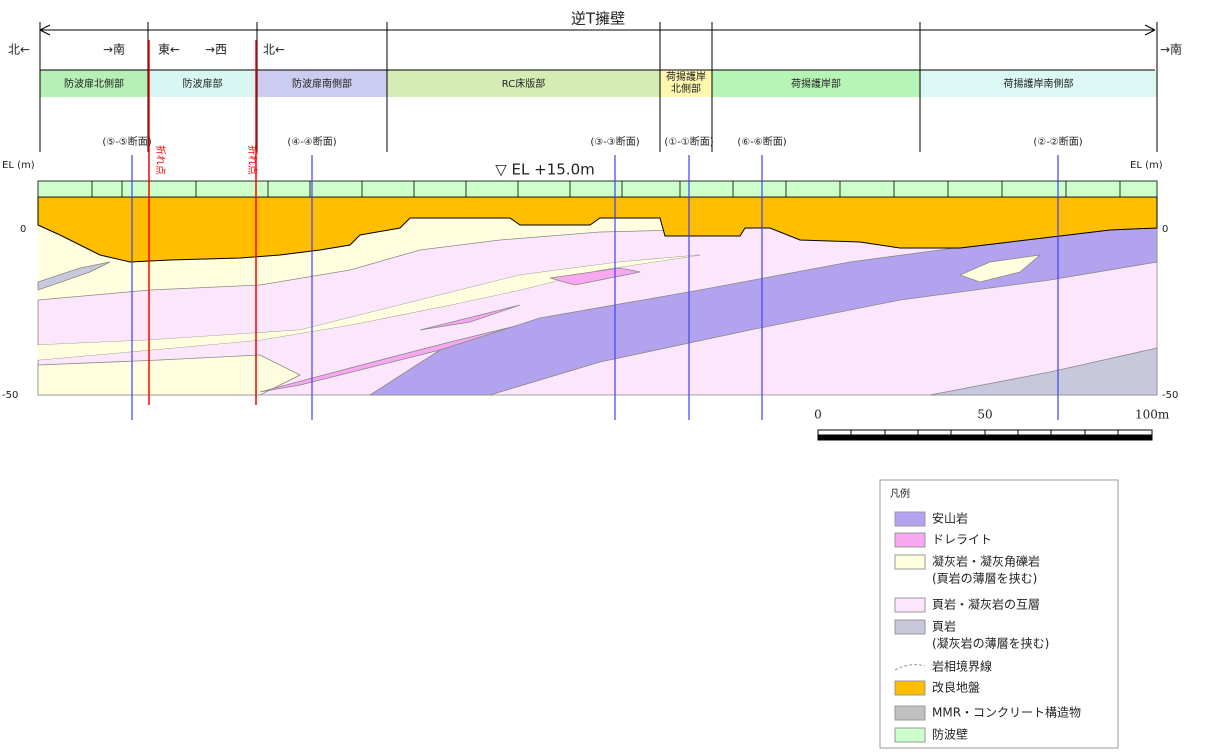 The height and width of the screenshot is (756, 1205). I want to click on label: ドレライト, so click(962, 540).